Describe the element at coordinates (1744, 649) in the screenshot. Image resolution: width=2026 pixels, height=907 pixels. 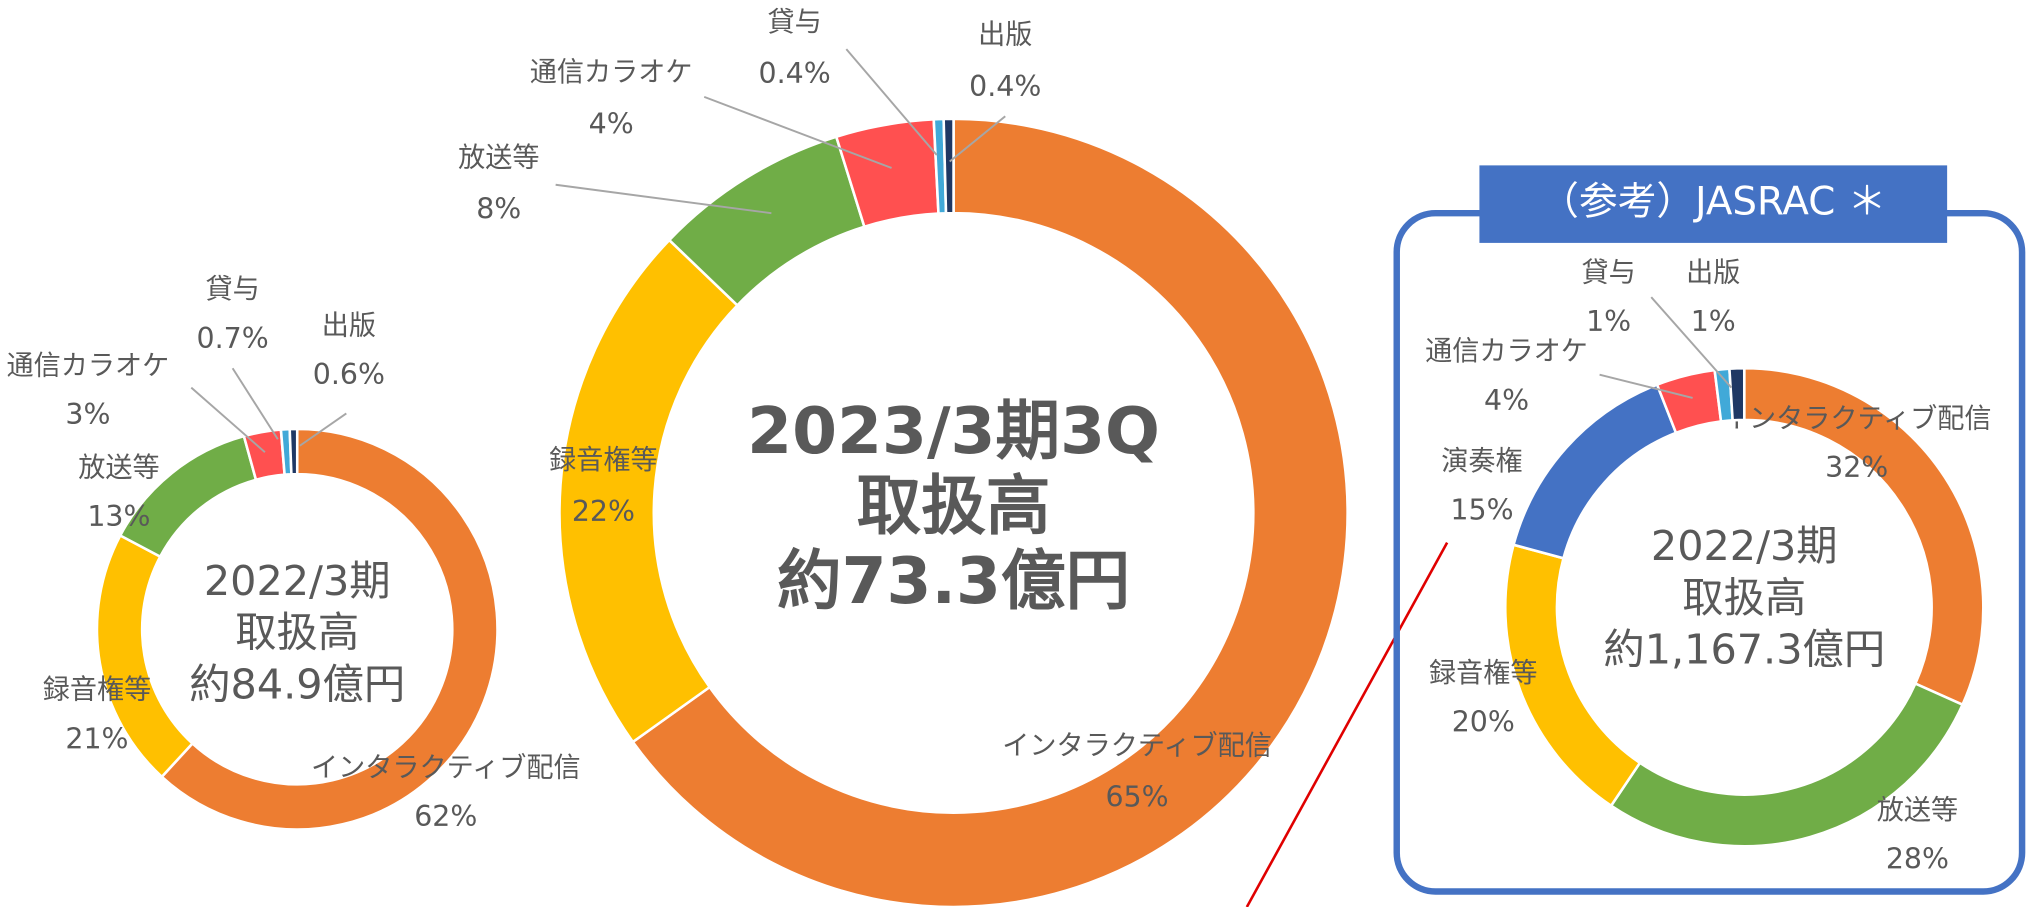
I see `center-text: 約1,167.3億円` at that location.